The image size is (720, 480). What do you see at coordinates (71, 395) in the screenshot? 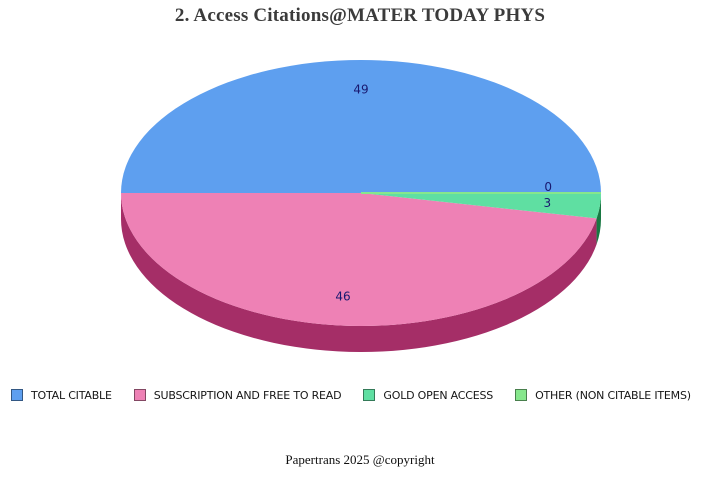
I see `legend-item-label: TOTAL CITABLE` at bounding box center [71, 395].